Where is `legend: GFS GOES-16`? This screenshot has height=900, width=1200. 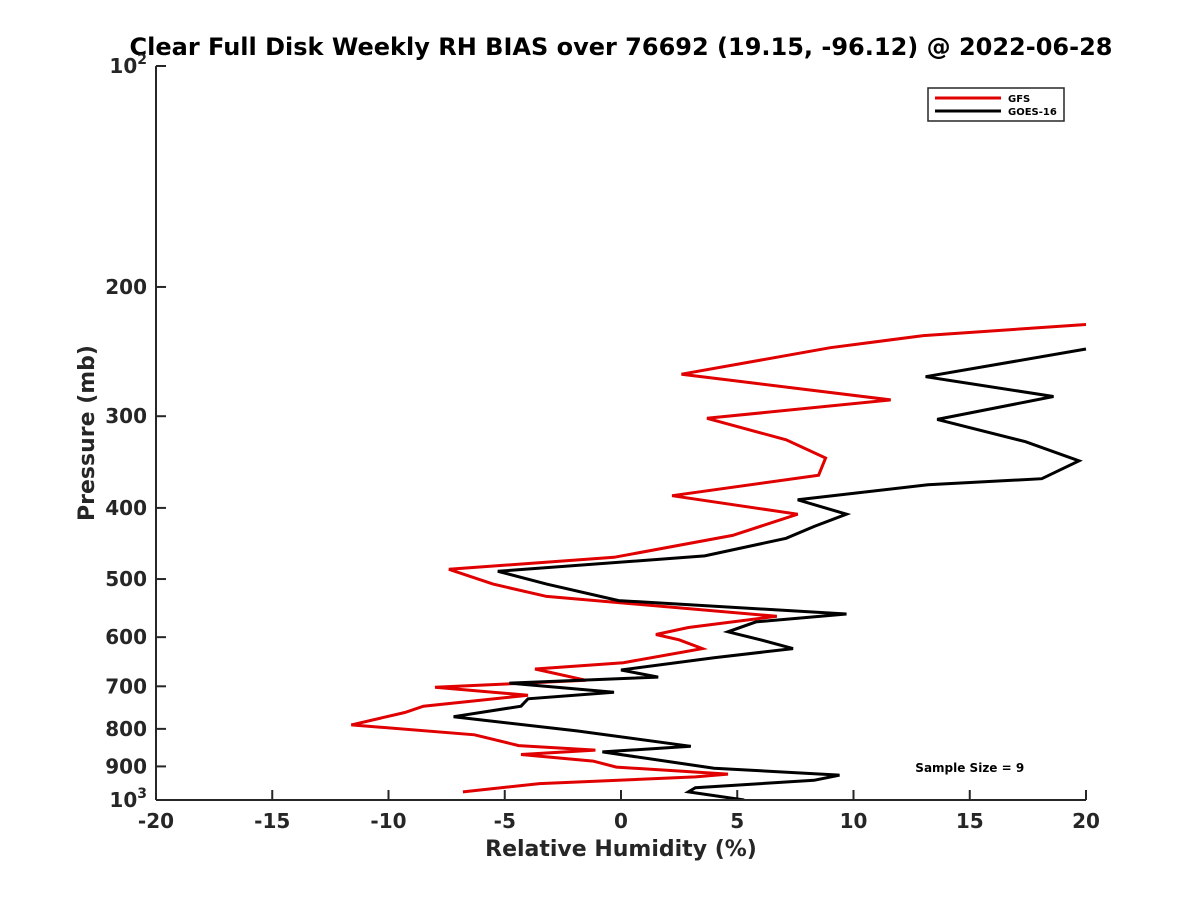
legend: GFS GOES-16 is located at coordinates (996, 104).